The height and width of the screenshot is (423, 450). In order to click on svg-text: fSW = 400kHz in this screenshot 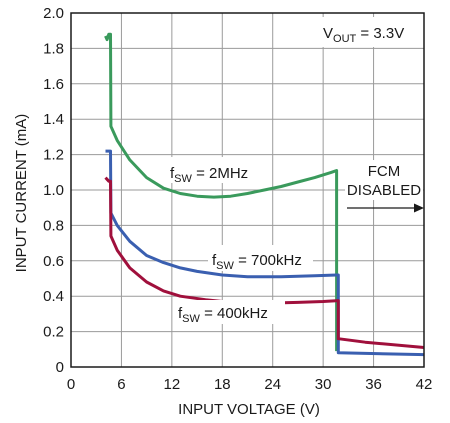, I will do `click(223, 315)`.